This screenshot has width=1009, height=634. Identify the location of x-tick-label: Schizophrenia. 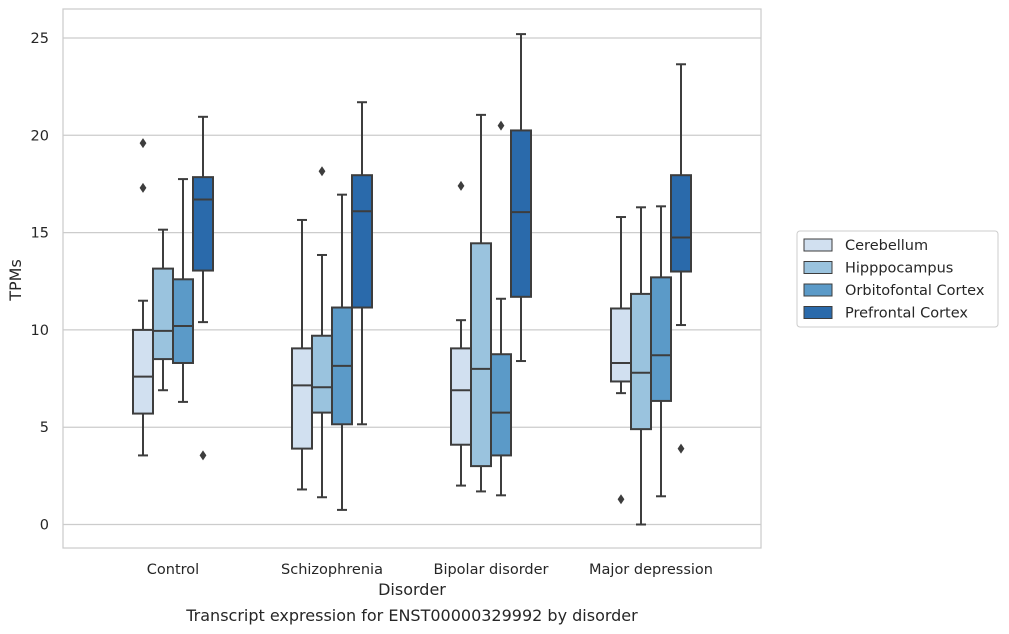
(332, 570).